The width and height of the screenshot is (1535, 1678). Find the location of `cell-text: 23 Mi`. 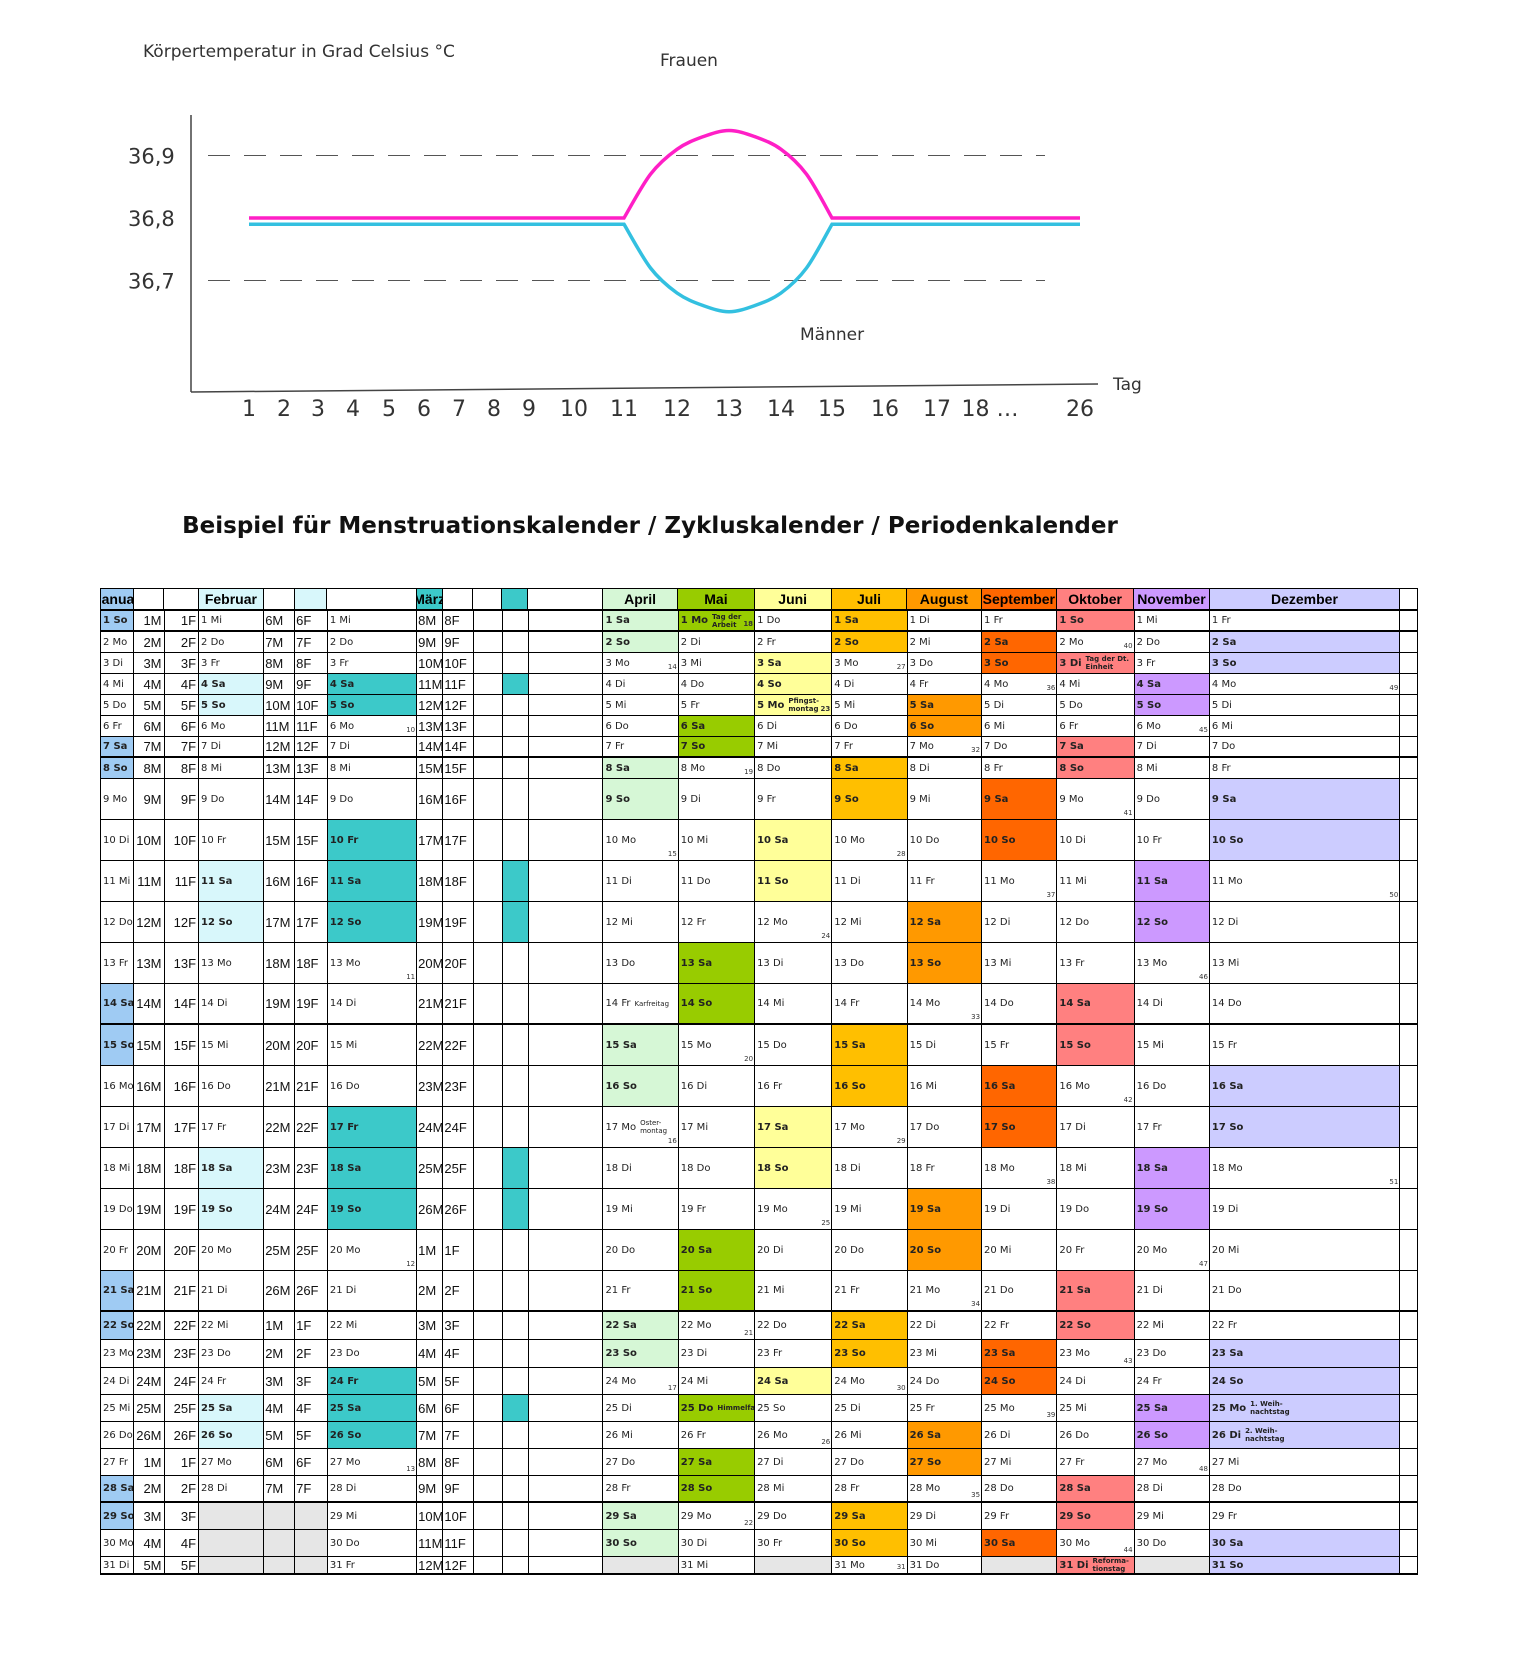

cell-text: 23 Mi is located at coordinates (923, 1353).